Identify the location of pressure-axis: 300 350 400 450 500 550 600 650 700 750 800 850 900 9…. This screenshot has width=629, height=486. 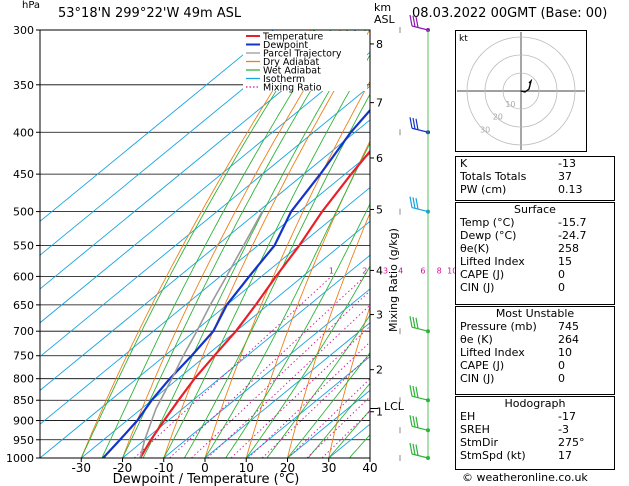
(23, 244).